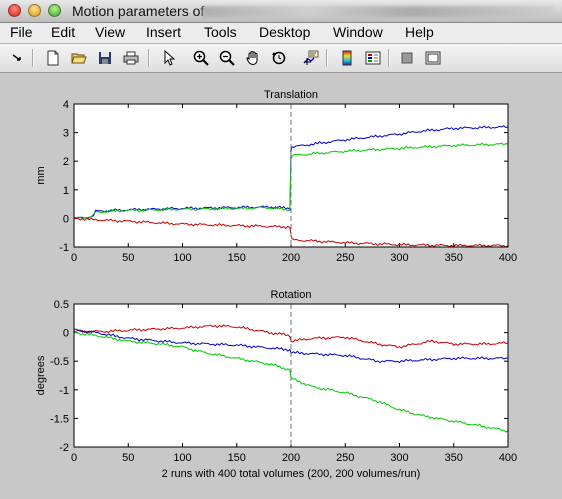 This screenshot has height=499, width=562. What do you see at coordinates (41, 375) in the screenshot?
I see `y-axis-label: degrees` at bounding box center [41, 375].